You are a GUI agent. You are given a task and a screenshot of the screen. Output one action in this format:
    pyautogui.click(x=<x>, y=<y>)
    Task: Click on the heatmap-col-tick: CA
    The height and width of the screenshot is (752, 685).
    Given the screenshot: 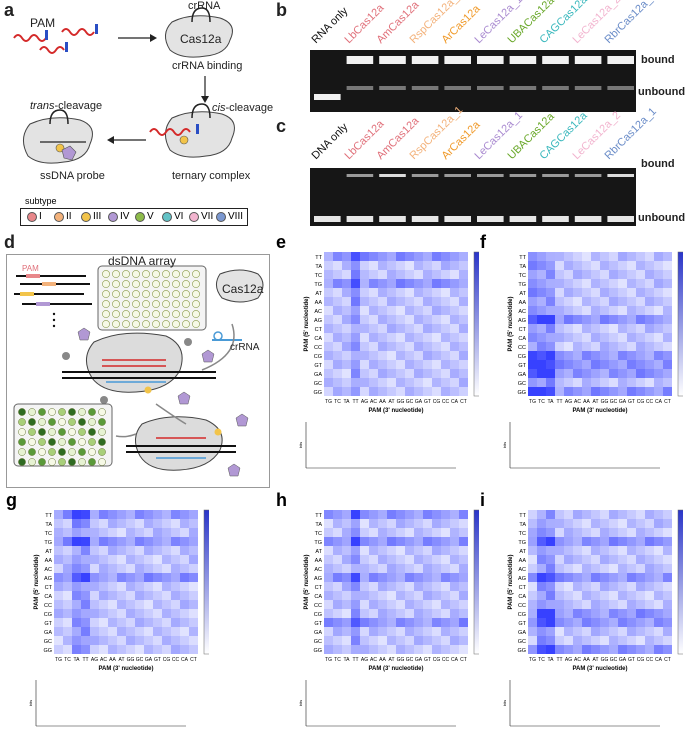 What is the action you would take?
    pyautogui.click(x=659, y=660)
    